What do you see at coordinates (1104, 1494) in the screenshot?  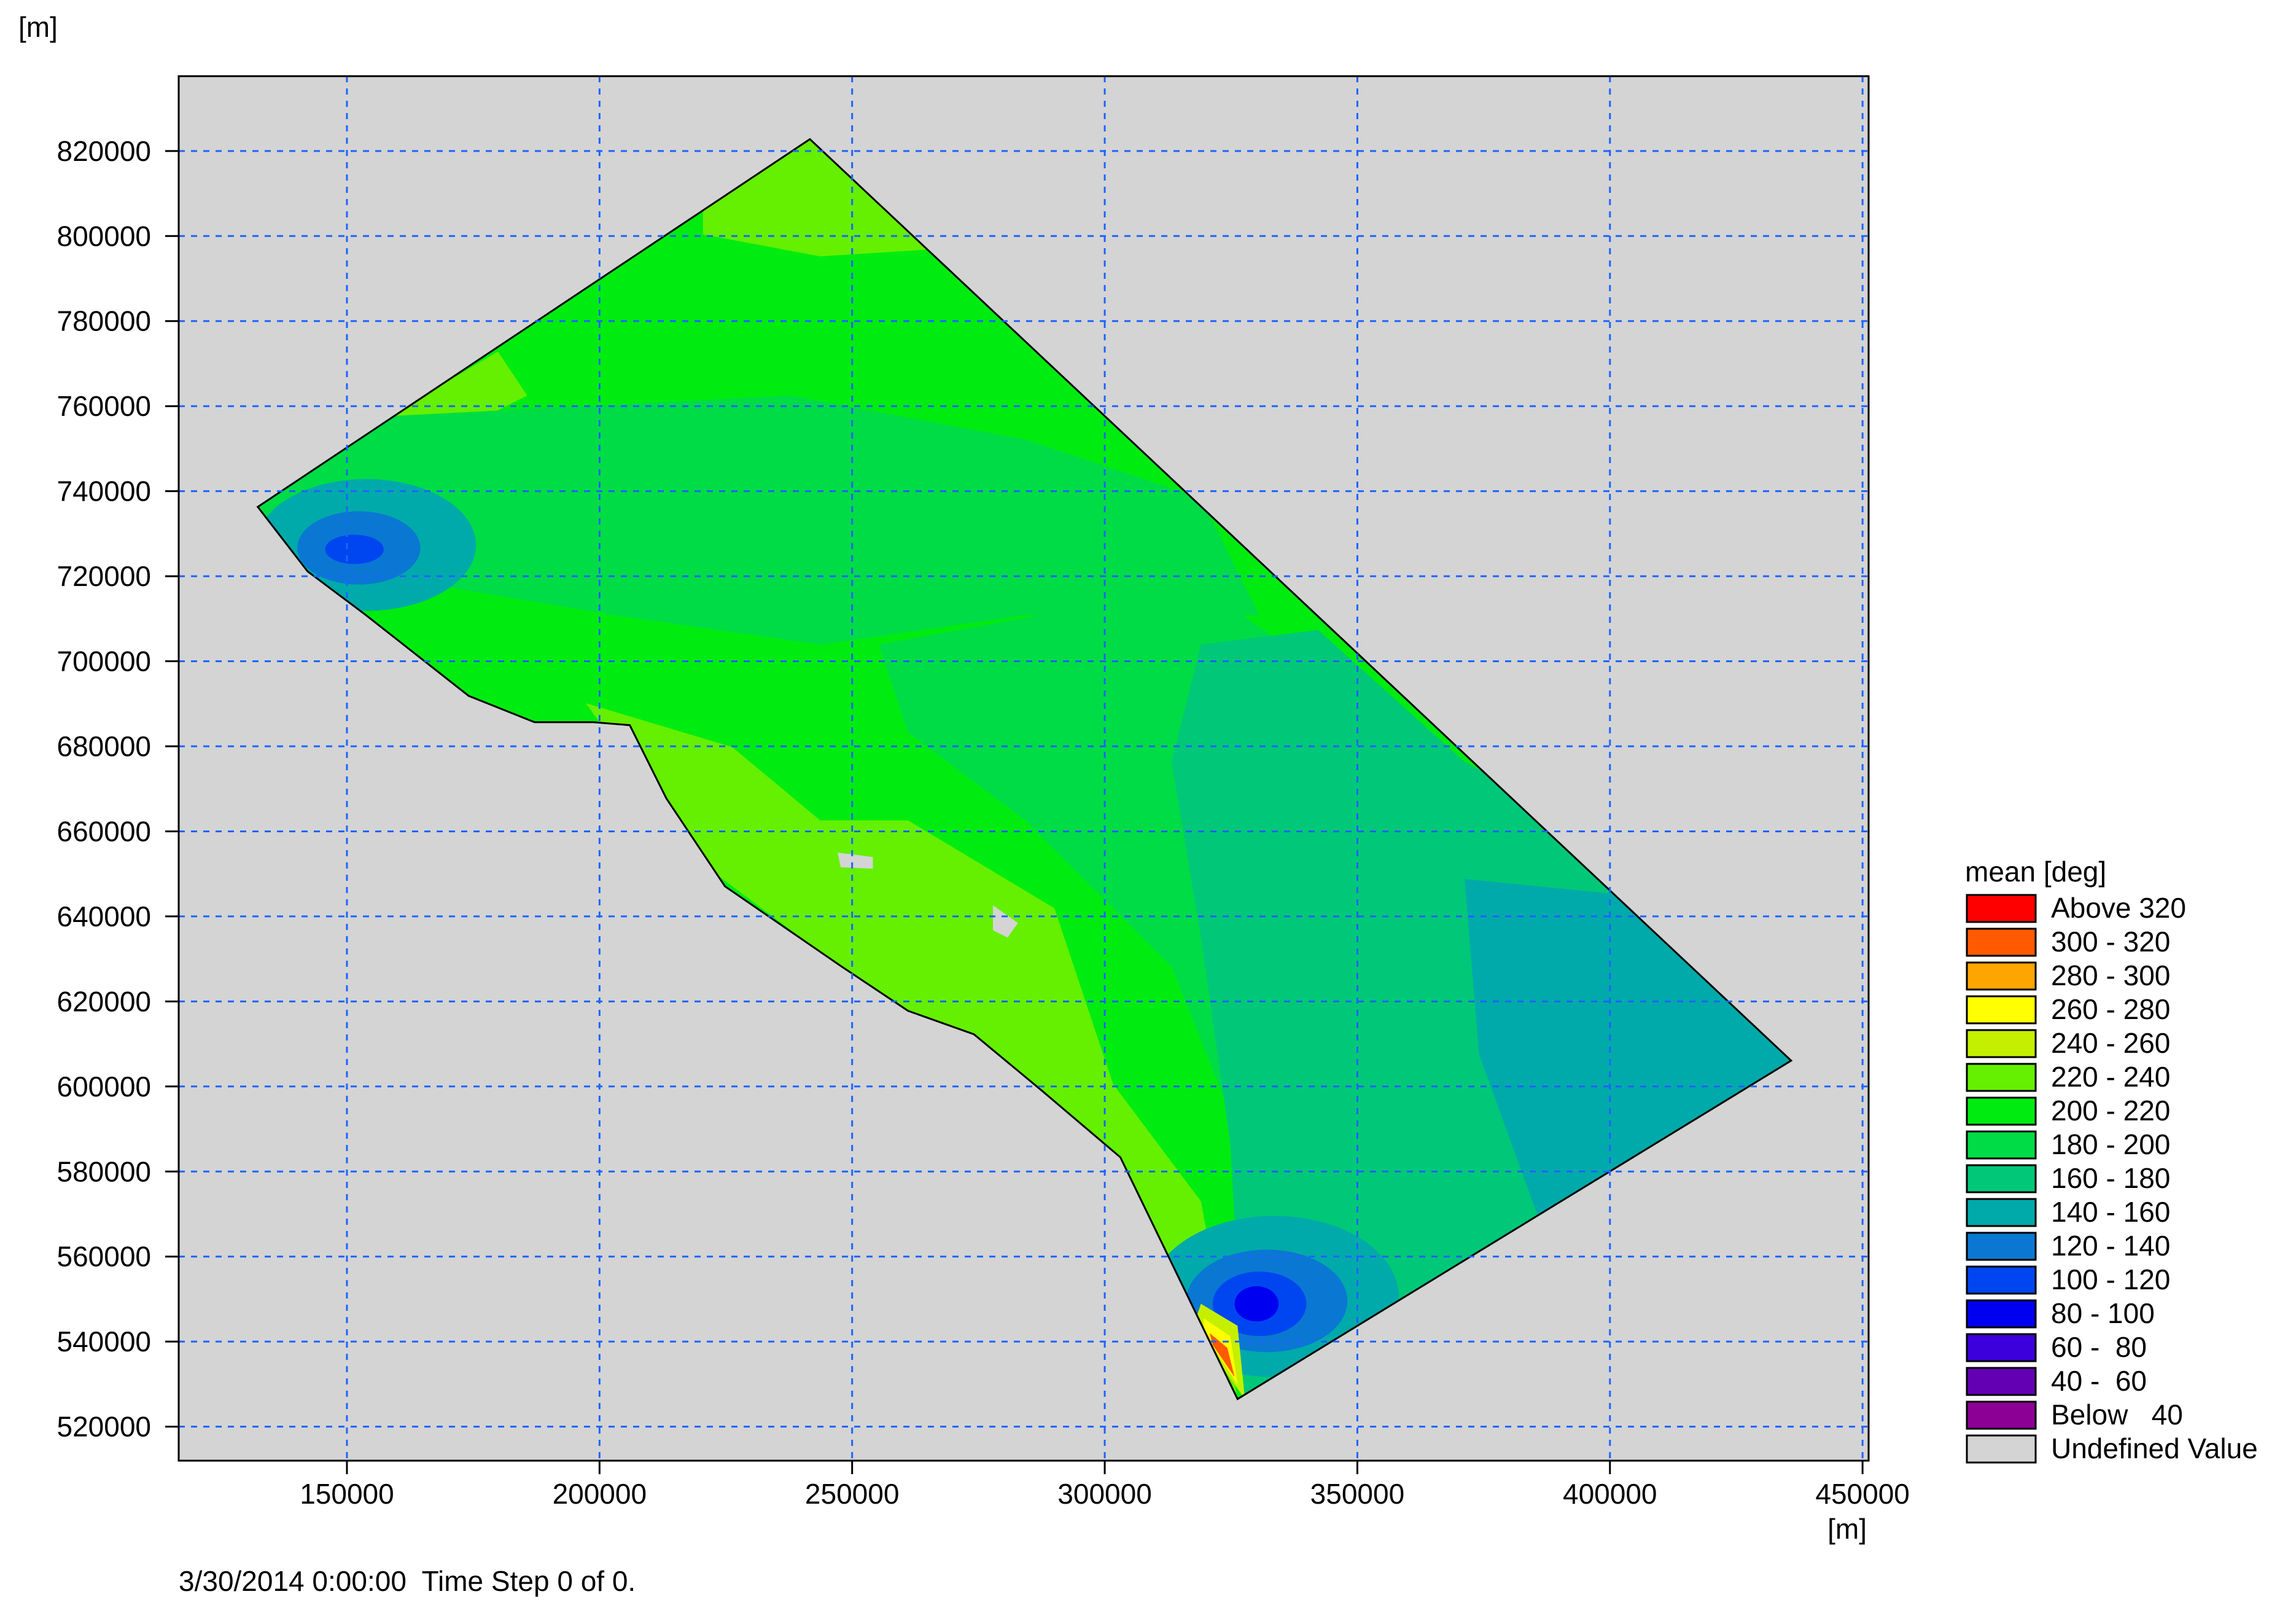 I see `x-tick-label: 300000` at bounding box center [1104, 1494].